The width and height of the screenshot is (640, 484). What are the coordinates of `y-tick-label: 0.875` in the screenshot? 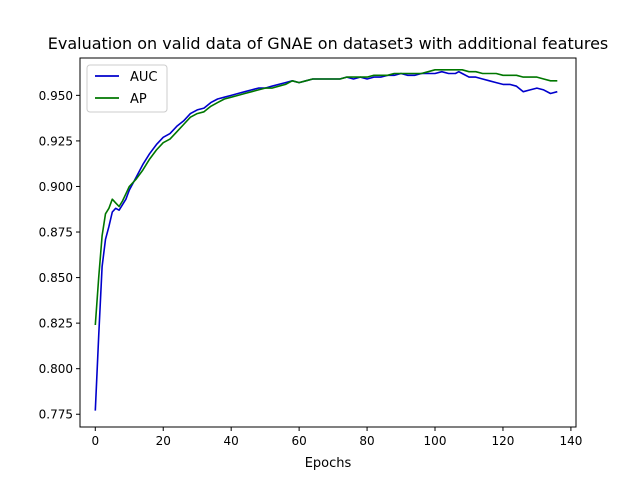 It's located at (56, 233).